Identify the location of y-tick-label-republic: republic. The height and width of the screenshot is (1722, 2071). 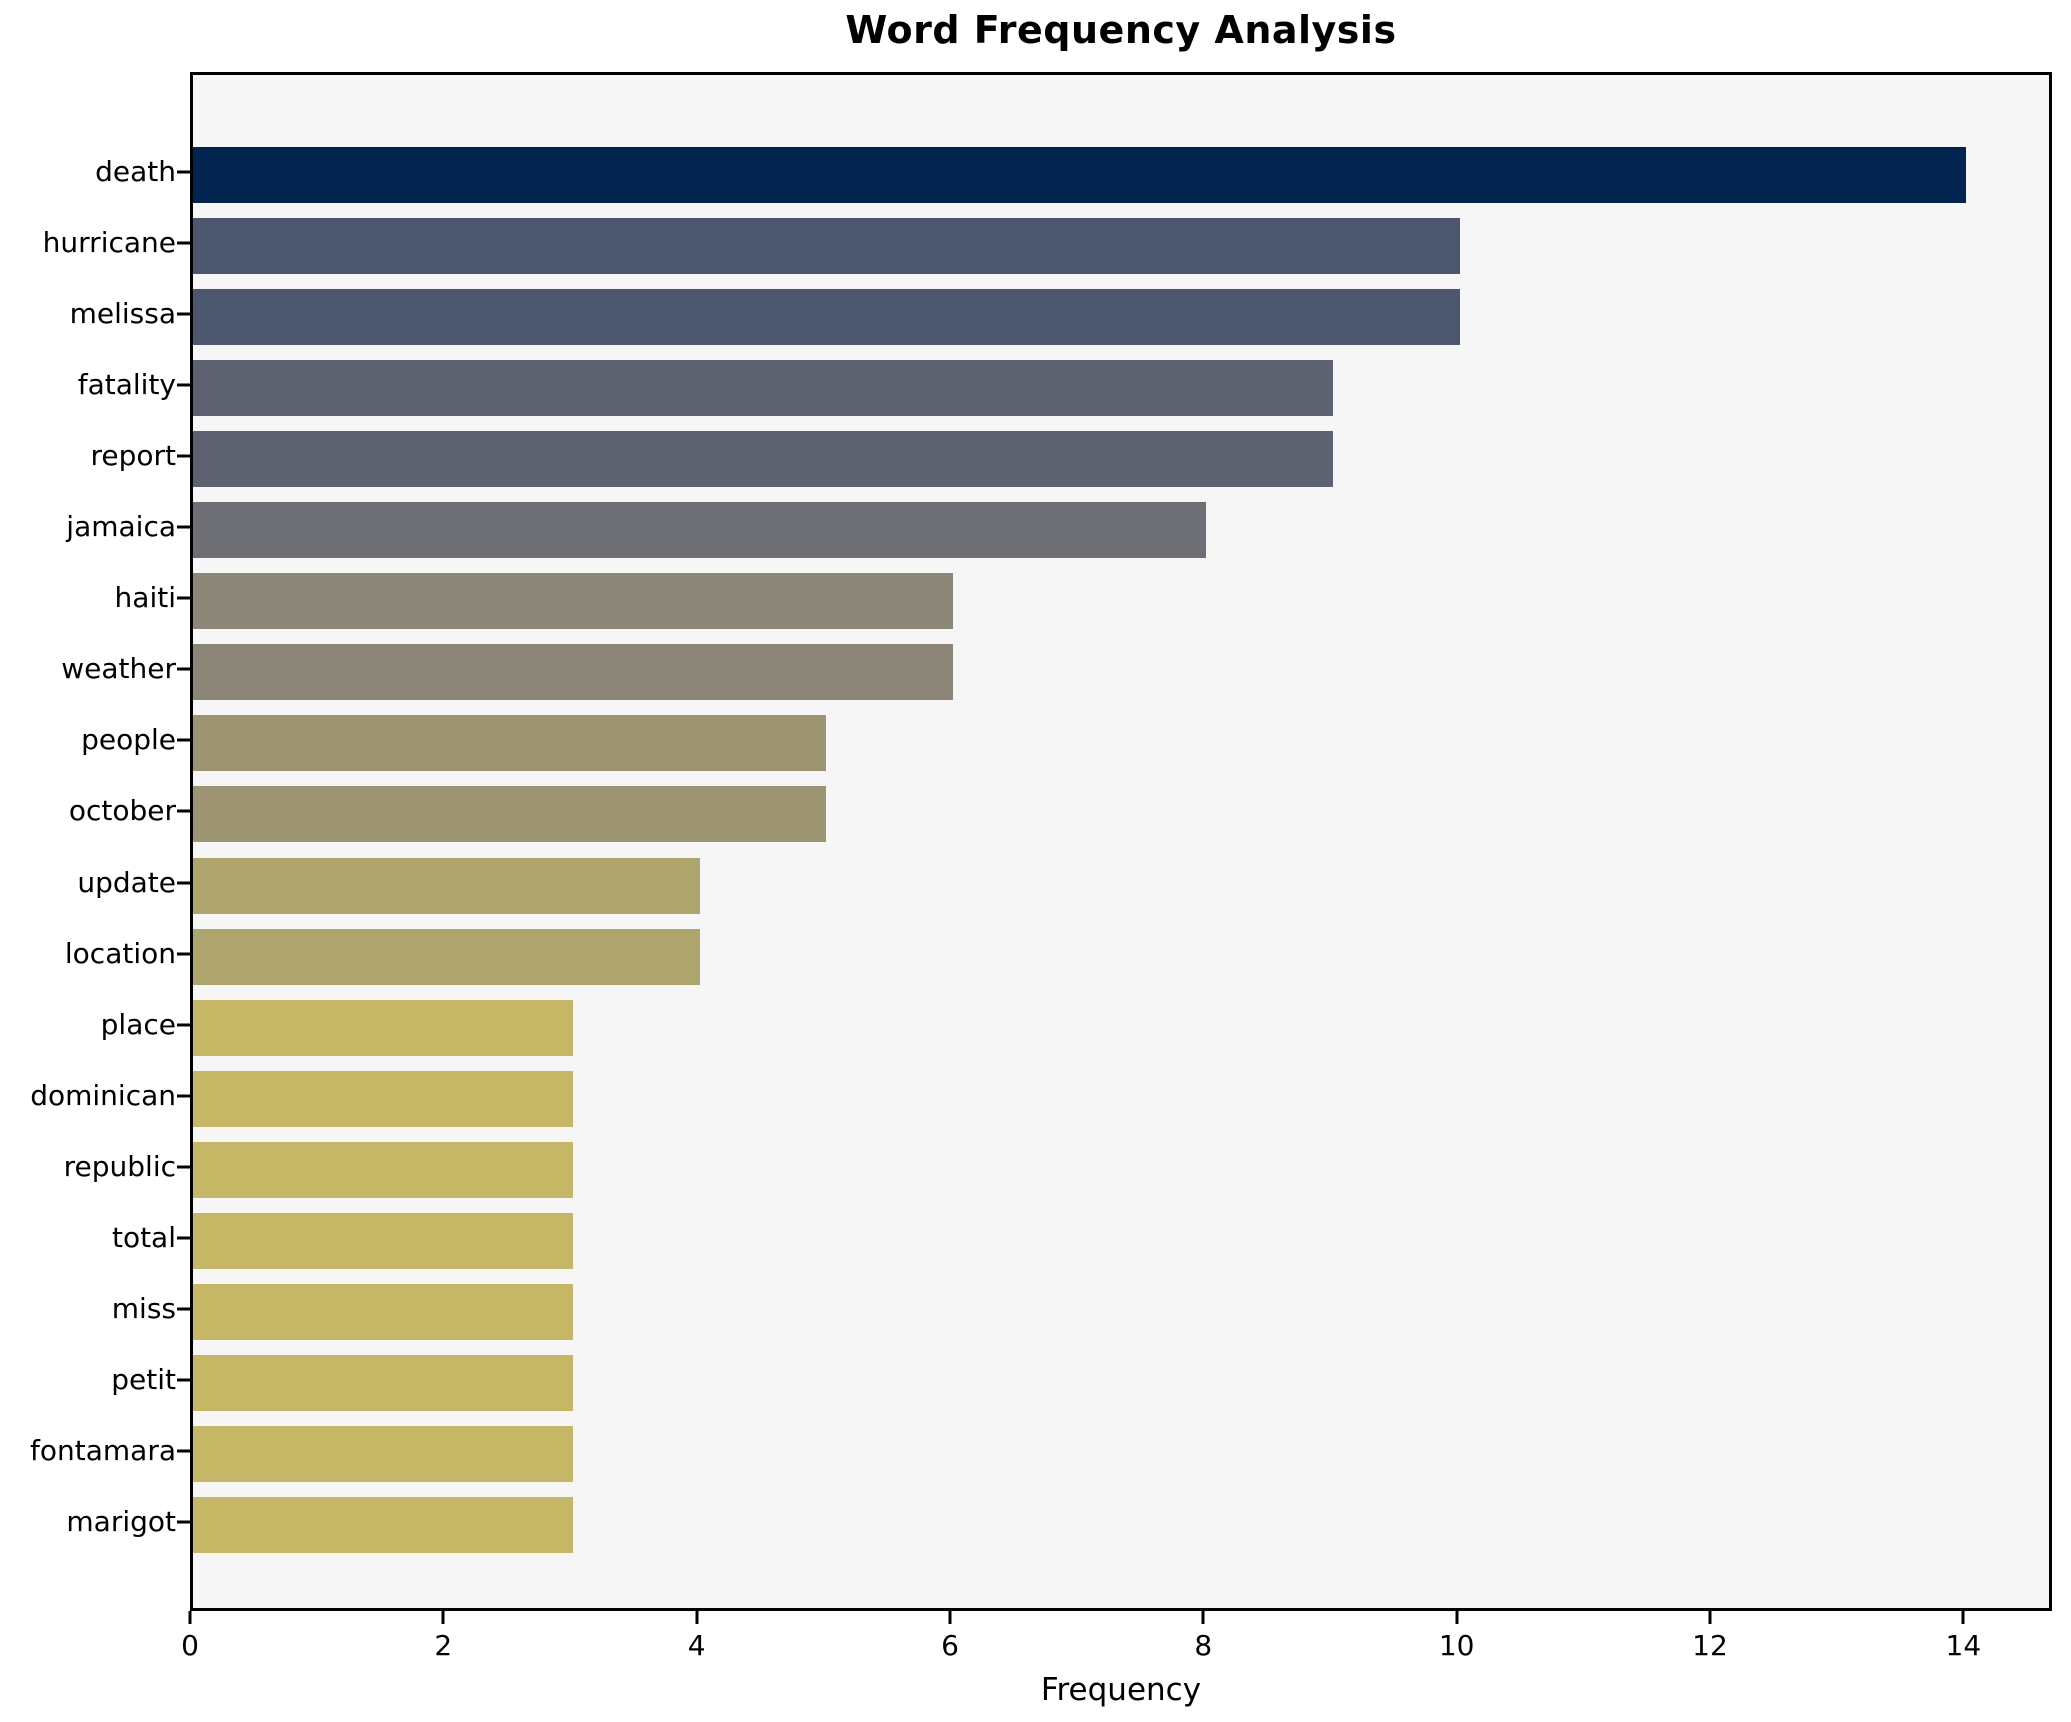
(119, 1166).